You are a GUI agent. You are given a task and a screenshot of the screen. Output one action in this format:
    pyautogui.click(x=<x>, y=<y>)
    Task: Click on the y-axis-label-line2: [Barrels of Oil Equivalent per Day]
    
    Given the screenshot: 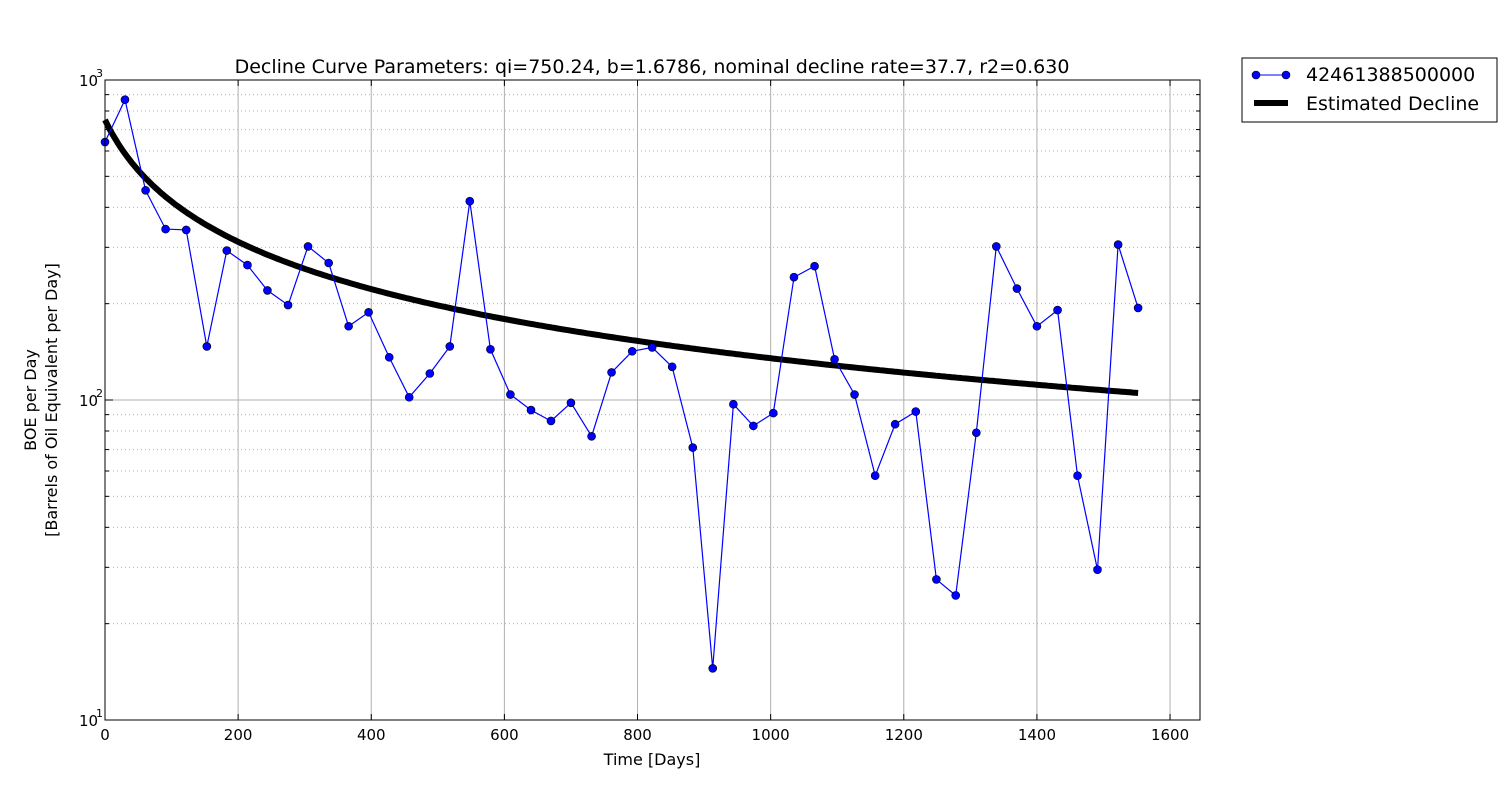 What is the action you would take?
    pyautogui.click(x=51, y=400)
    